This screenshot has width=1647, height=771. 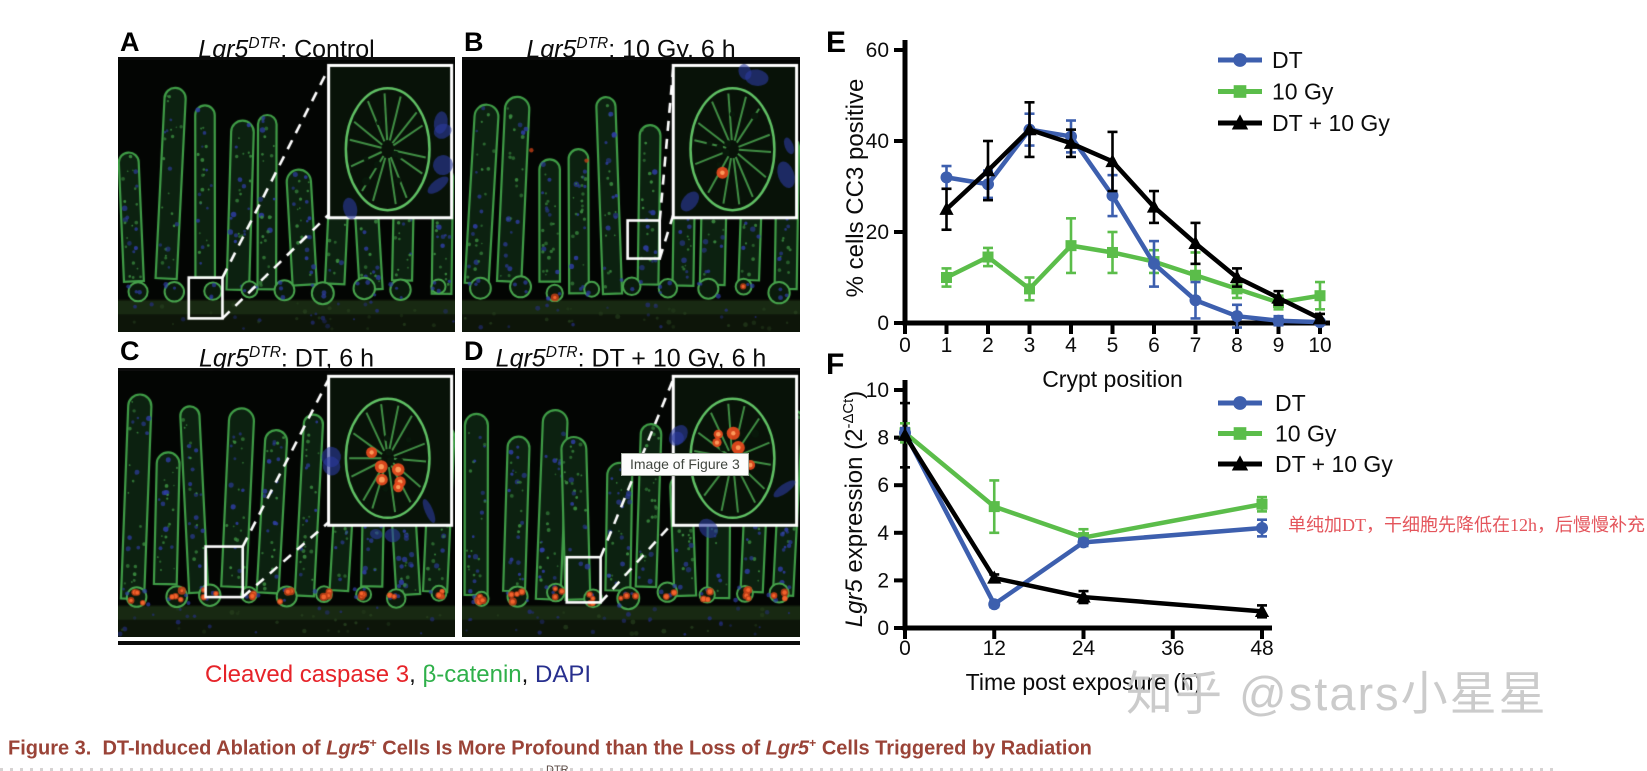 I want to click on chart-e-y-axis-label: % cells CC3 positive, so click(x=855, y=188).